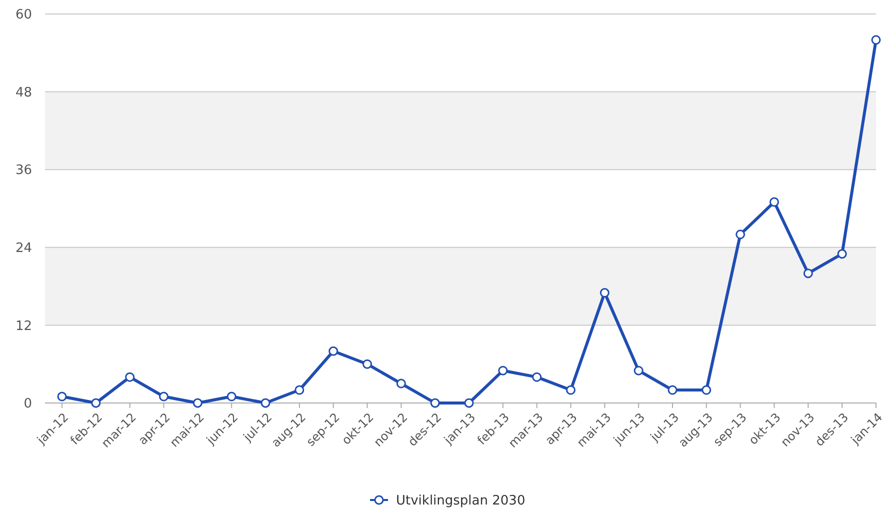 This screenshot has width=889, height=511. What do you see at coordinates (28, 404) in the screenshot?
I see `y-tick-label: 0` at bounding box center [28, 404].